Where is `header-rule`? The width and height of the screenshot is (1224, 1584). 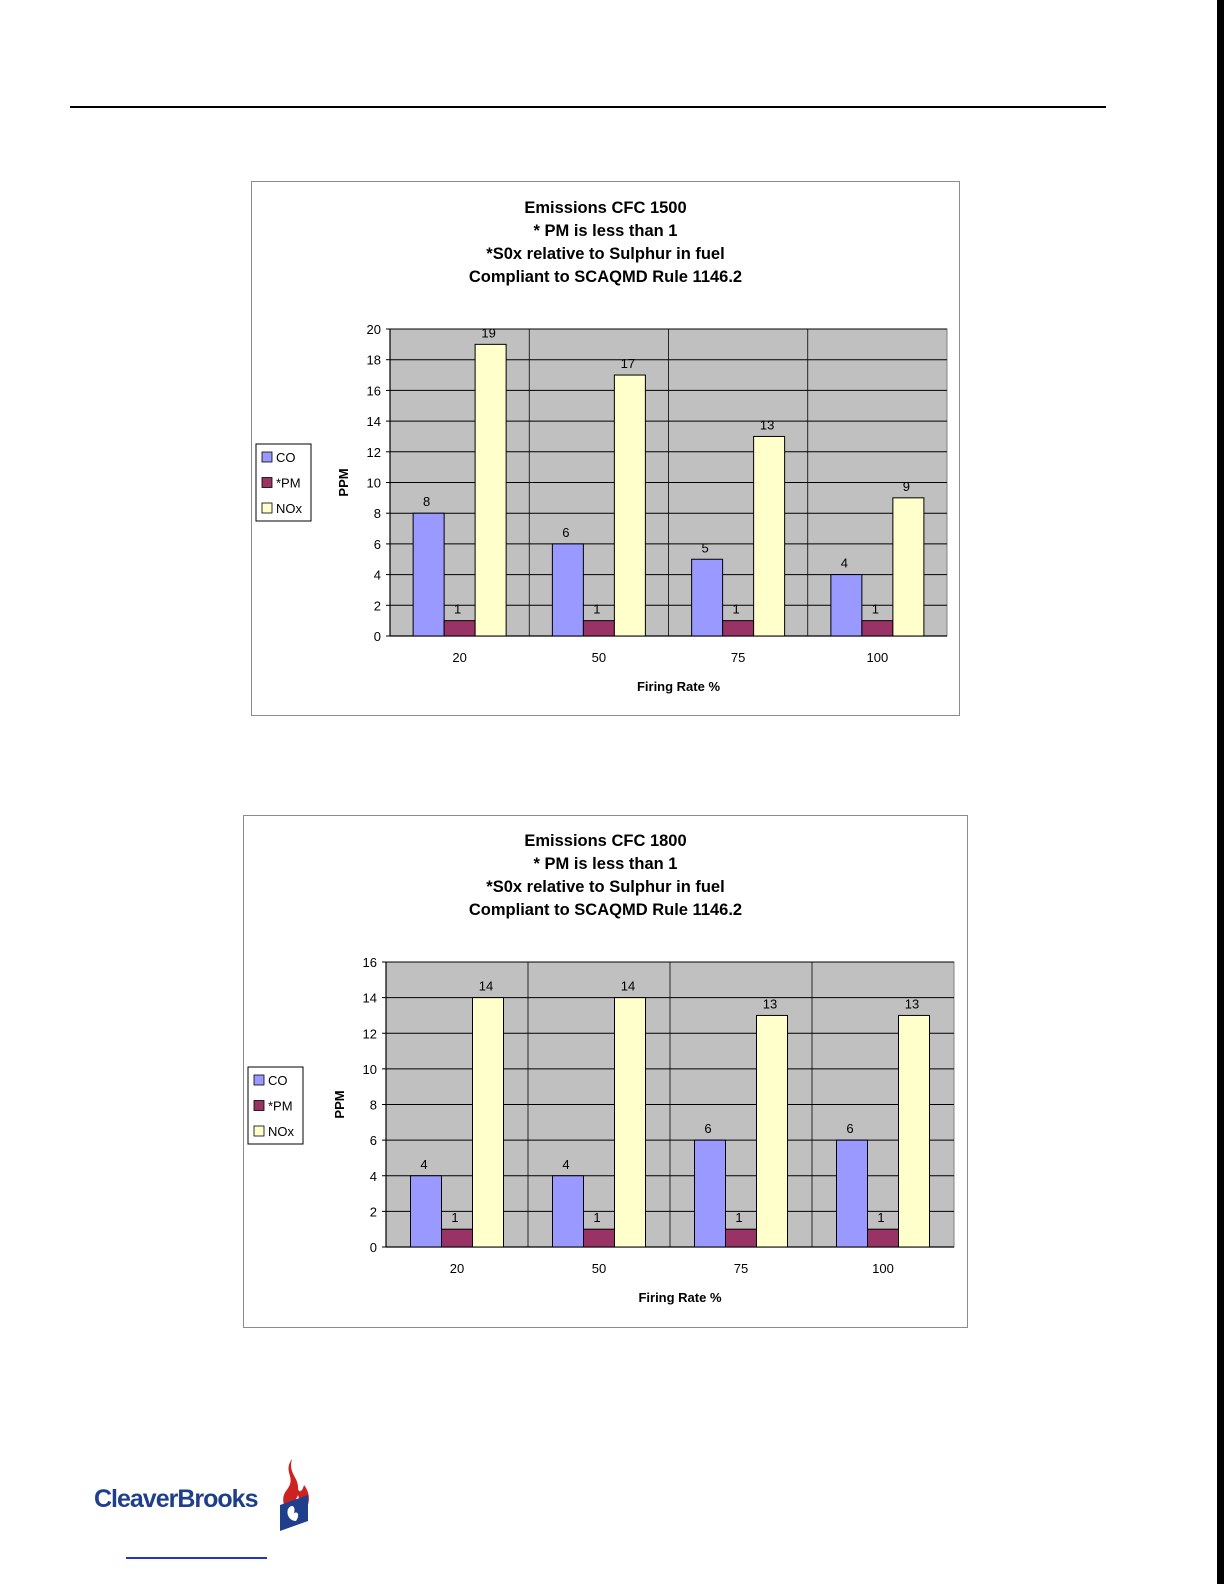
header-rule is located at coordinates (588, 107).